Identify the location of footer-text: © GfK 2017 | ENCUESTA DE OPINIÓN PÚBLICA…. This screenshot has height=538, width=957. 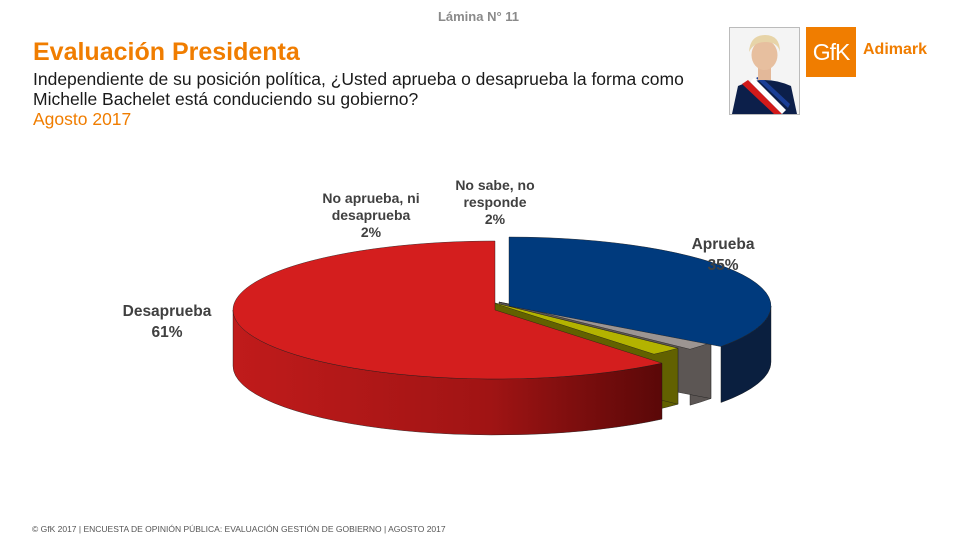
(239, 529).